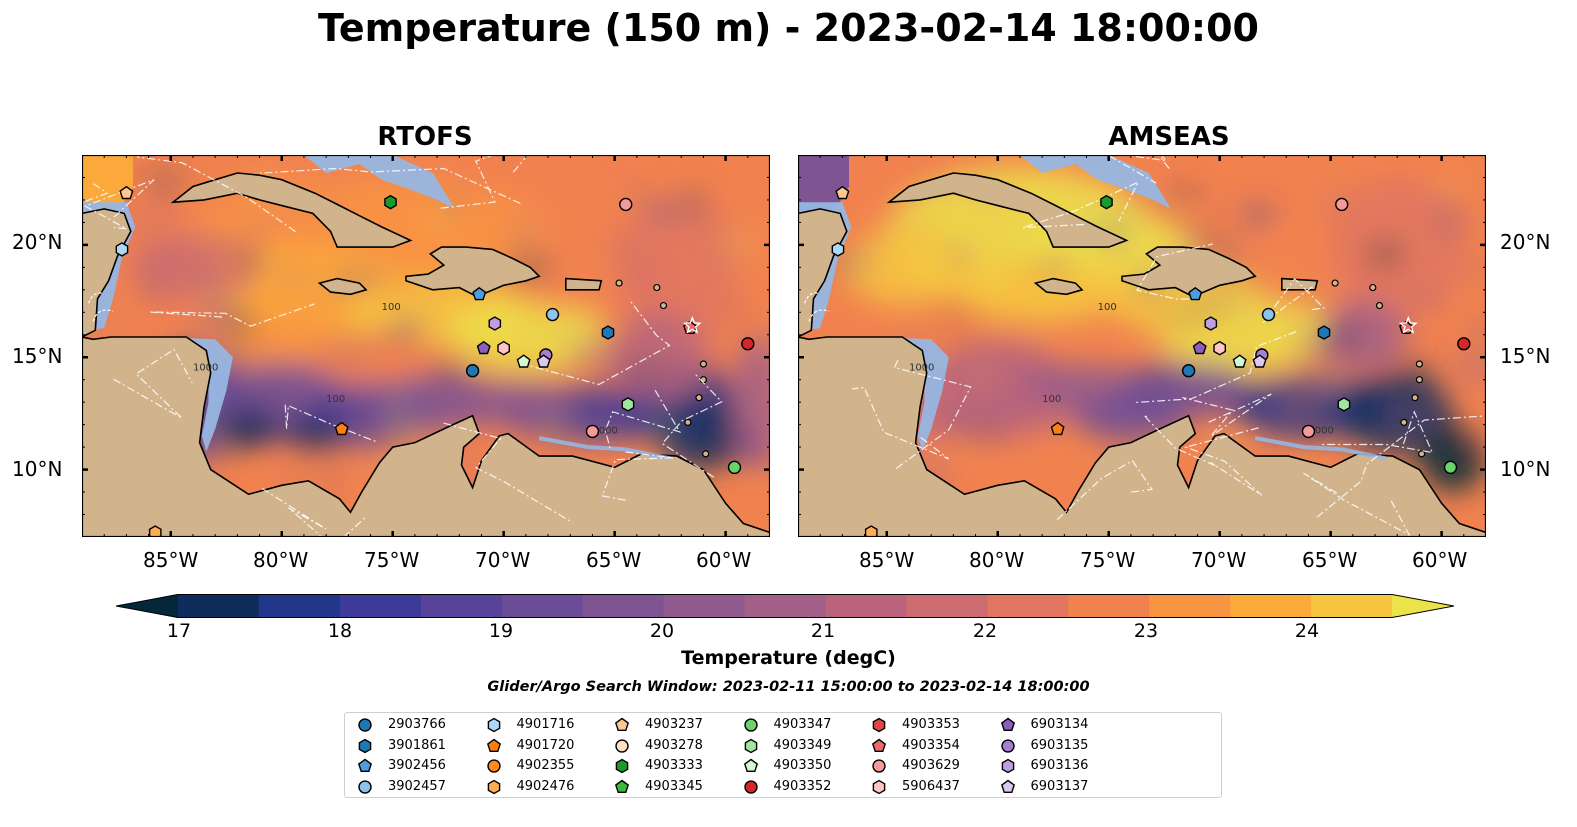 Image resolution: width=1577 pixels, height=827 pixels. What do you see at coordinates (1408, 324) in the screenshot?
I see `star-icon` at bounding box center [1408, 324].